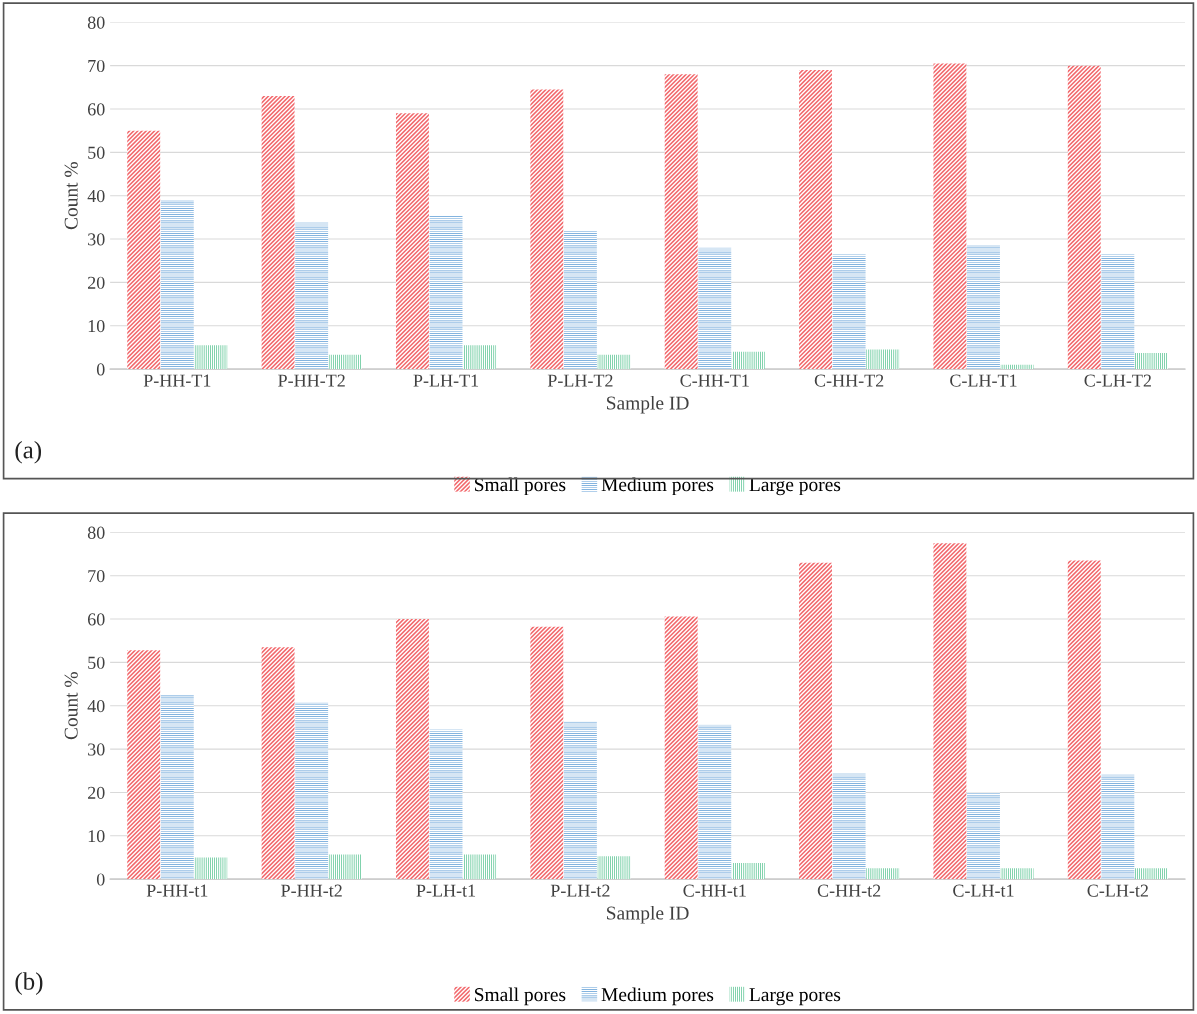  What do you see at coordinates (28, 452) in the screenshot?
I see `text: (a)` at bounding box center [28, 452].